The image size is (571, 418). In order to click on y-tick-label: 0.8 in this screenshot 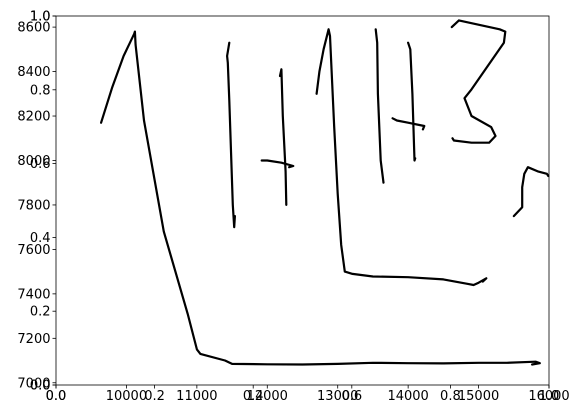, I will do `click(40, 90)`.